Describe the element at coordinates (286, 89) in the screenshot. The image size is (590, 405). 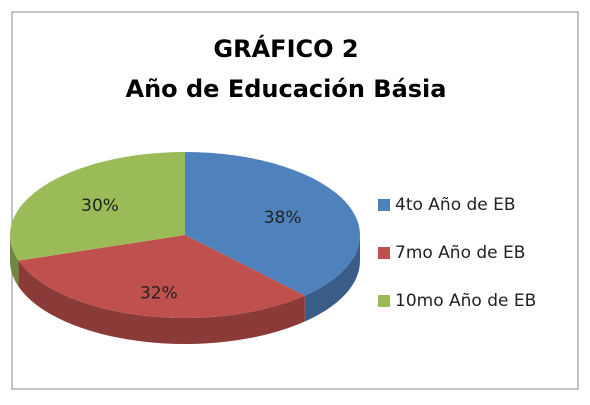
I see `chart-title: Año de Educación Básia` at that location.